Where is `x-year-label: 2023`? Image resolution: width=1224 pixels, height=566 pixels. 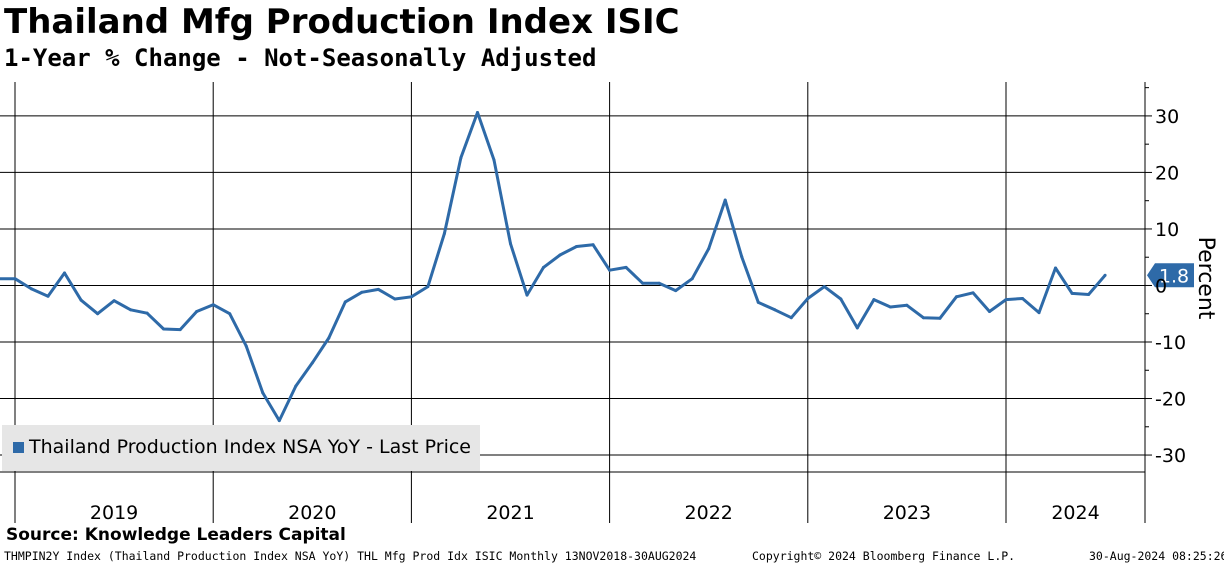 x-year-label: 2023 is located at coordinates (907, 513).